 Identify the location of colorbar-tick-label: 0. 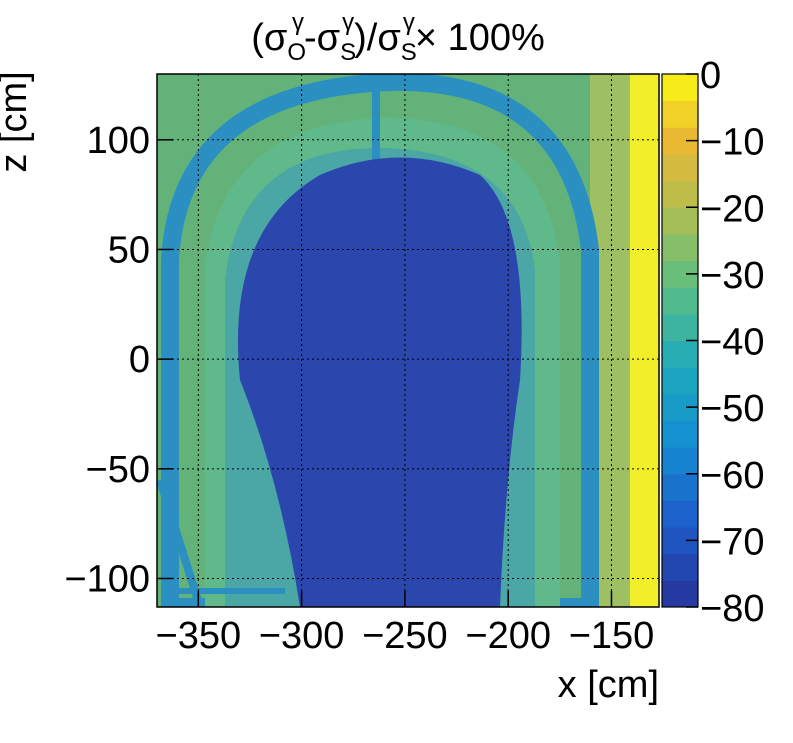
(710, 76).